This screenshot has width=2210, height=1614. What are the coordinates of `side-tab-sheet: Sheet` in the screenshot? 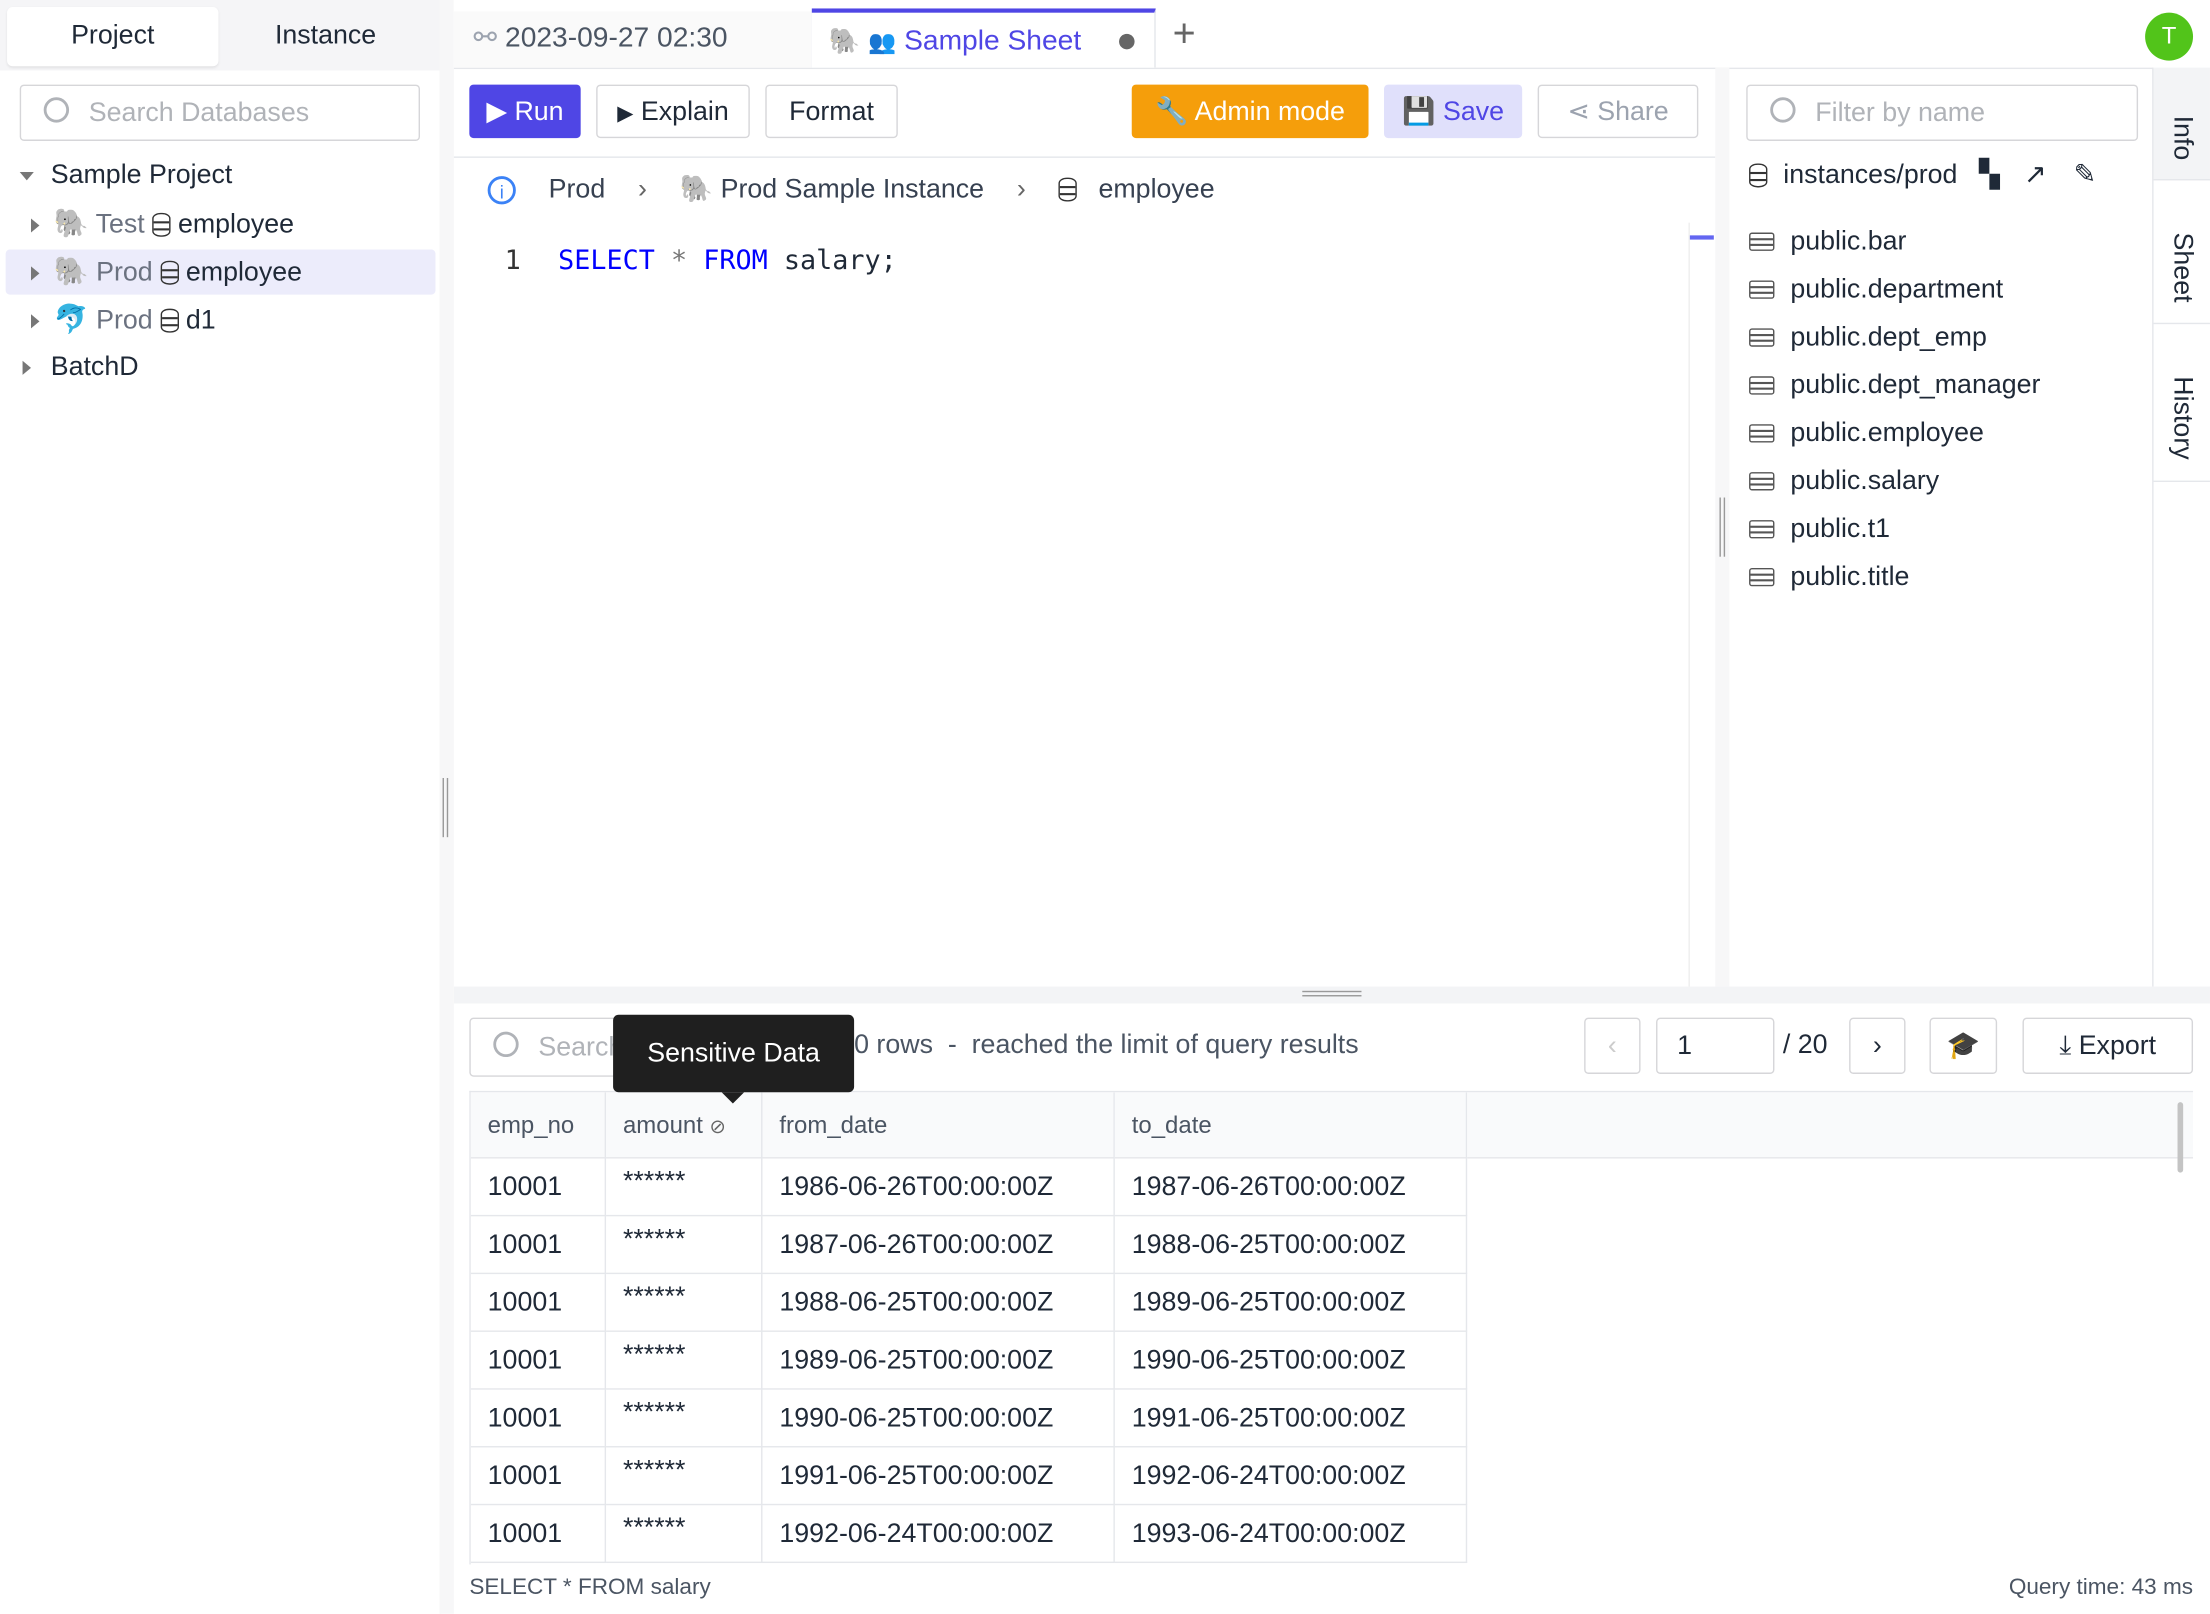 It's located at (2181, 252).